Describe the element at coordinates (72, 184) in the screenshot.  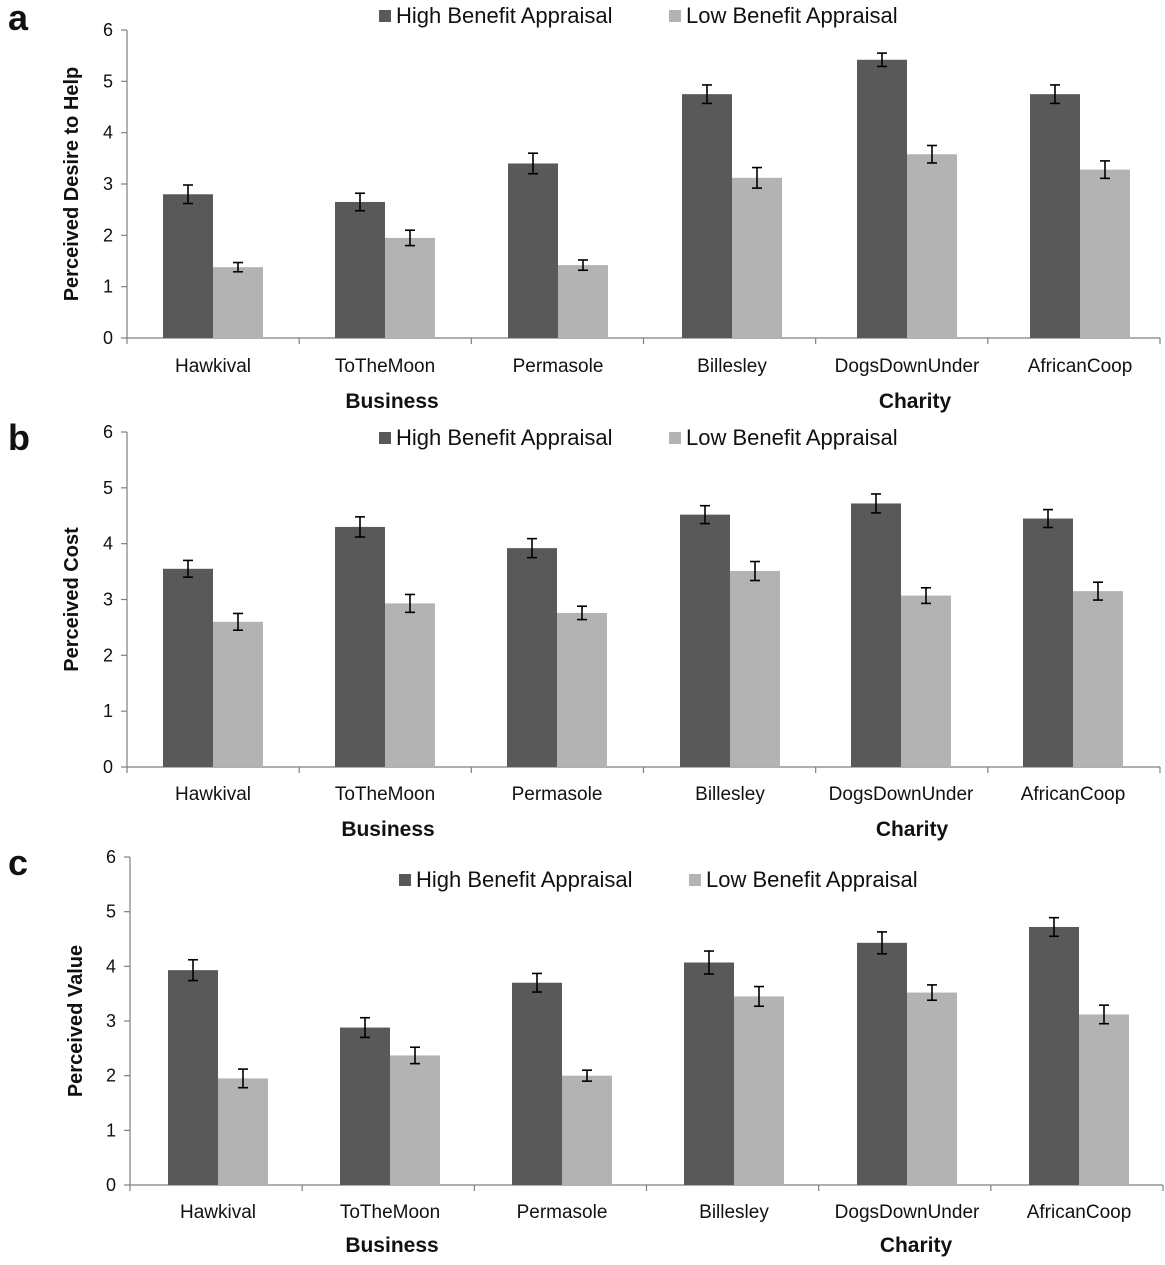
I see `y-axis-label: Perceived Desire to Help` at that location.